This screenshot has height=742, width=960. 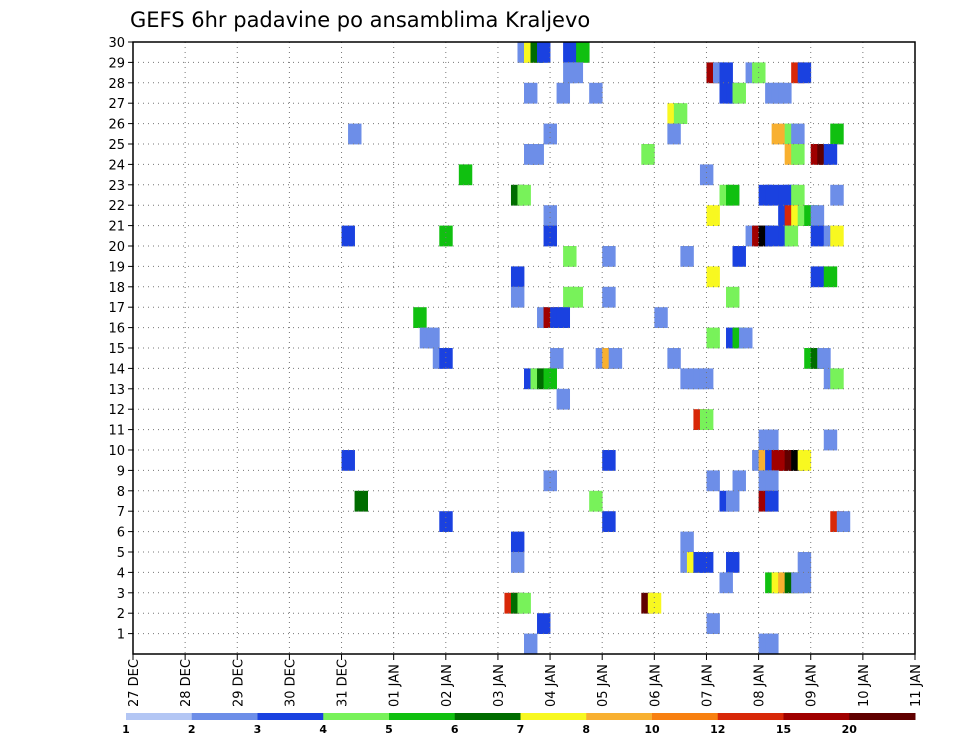 I want to click on legend-label: 2, so click(x=192, y=729).